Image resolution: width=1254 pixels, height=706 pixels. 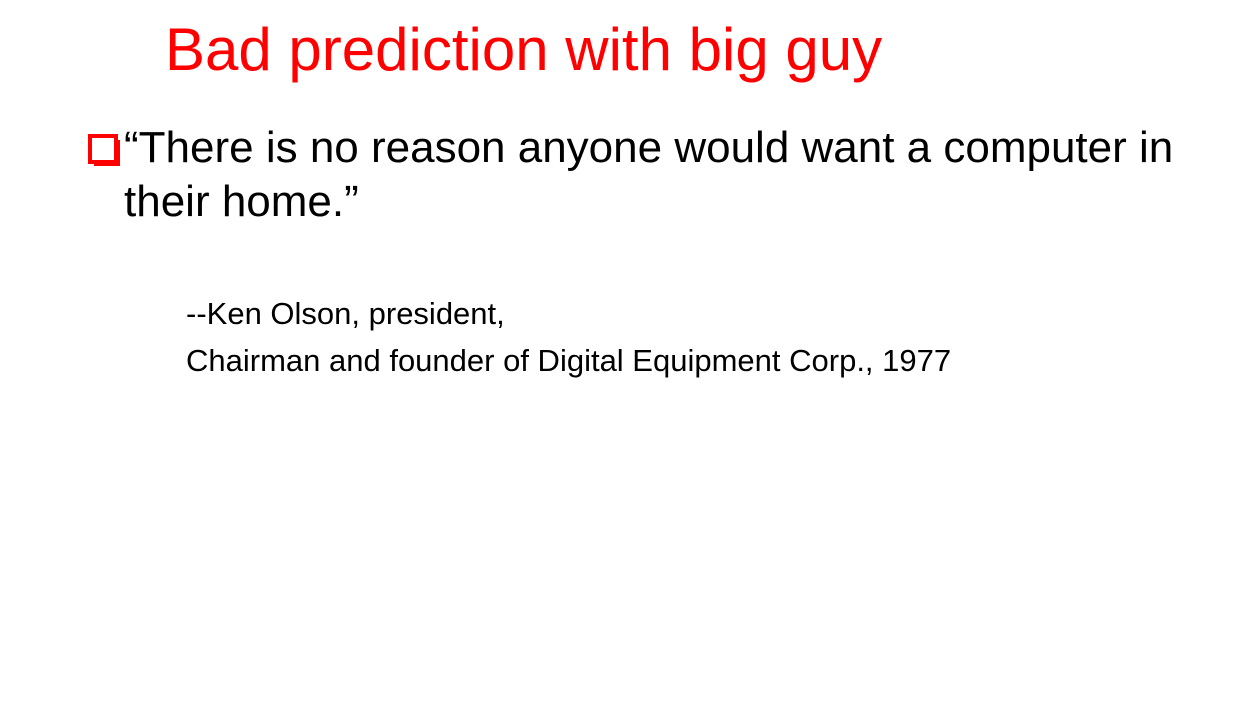 What do you see at coordinates (345, 313) in the screenshot?
I see `attribution-line-1: --Ken Olson, president,` at bounding box center [345, 313].